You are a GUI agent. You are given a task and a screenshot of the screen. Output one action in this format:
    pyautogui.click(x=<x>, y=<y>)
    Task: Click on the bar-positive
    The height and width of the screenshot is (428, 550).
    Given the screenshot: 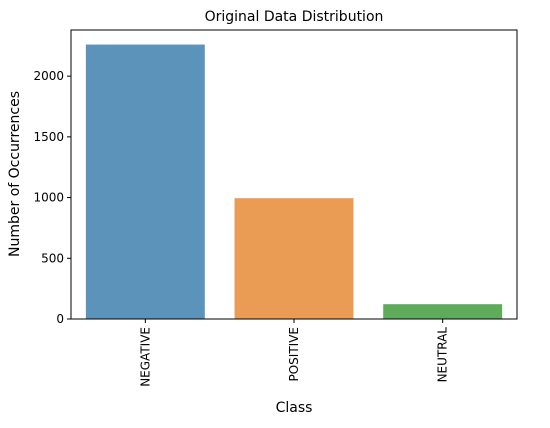 What is the action you would take?
    pyautogui.click(x=294, y=258)
    